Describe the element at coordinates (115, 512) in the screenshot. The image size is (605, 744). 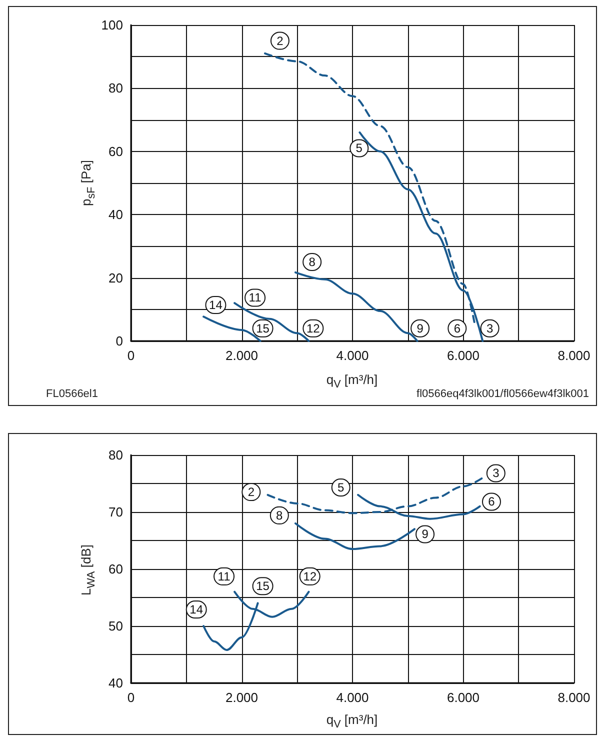
I see `y-tick-label: 70` at that location.